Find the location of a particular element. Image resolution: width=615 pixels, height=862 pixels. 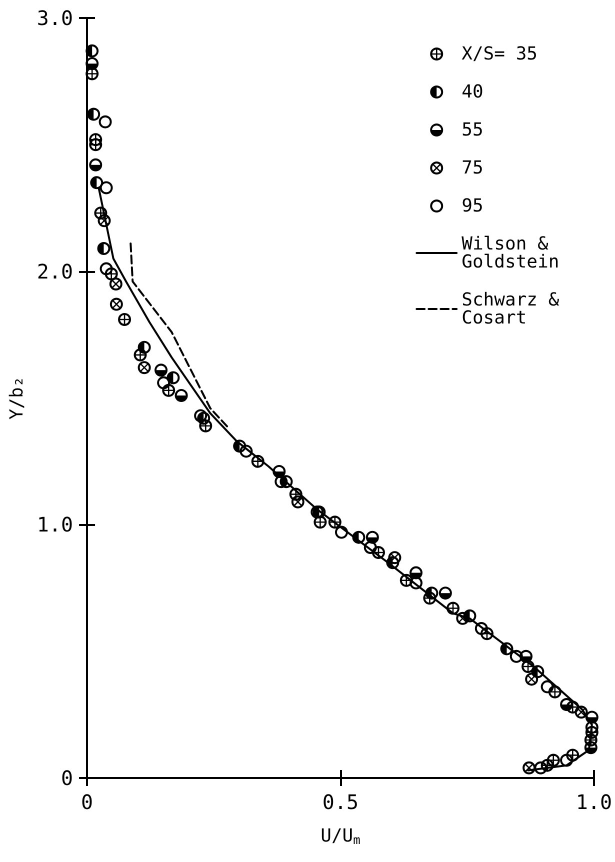

x-axis-title: U/Um is located at coordinates (340, 836).